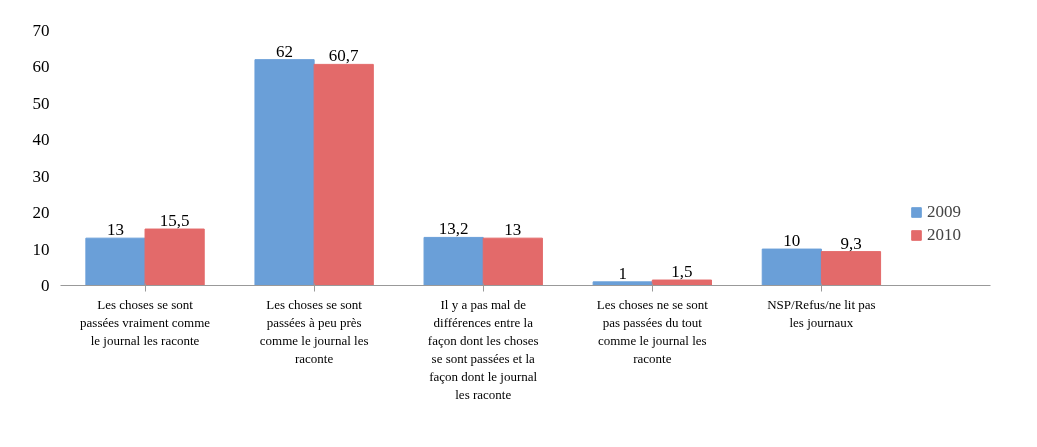  What do you see at coordinates (41, 249) in the screenshot?
I see `y-tick-label: 10` at bounding box center [41, 249].